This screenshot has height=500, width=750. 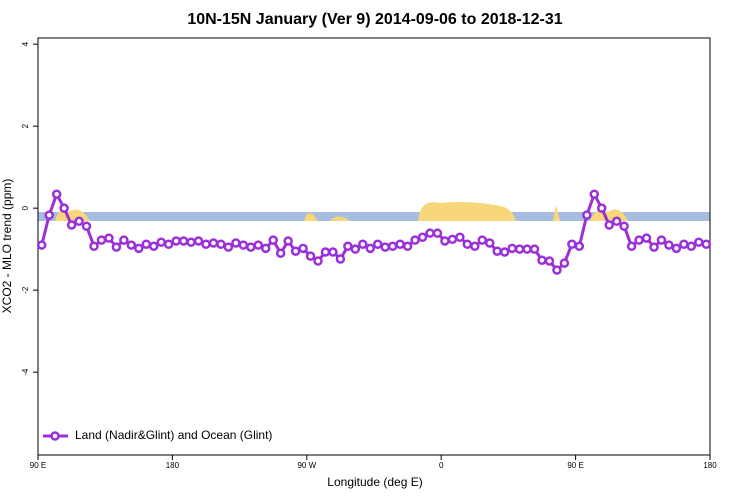 What do you see at coordinates (441, 465) in the screenshot?
I see `x-tick-label: 0` at bounding box center [441, 465].